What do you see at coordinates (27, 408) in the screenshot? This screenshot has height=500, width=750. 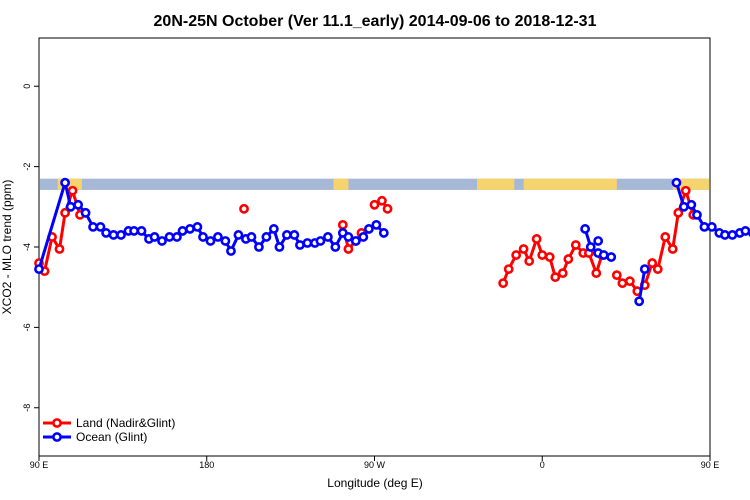 I see `y-tick-label: -8` at bounding box center [27, 408].